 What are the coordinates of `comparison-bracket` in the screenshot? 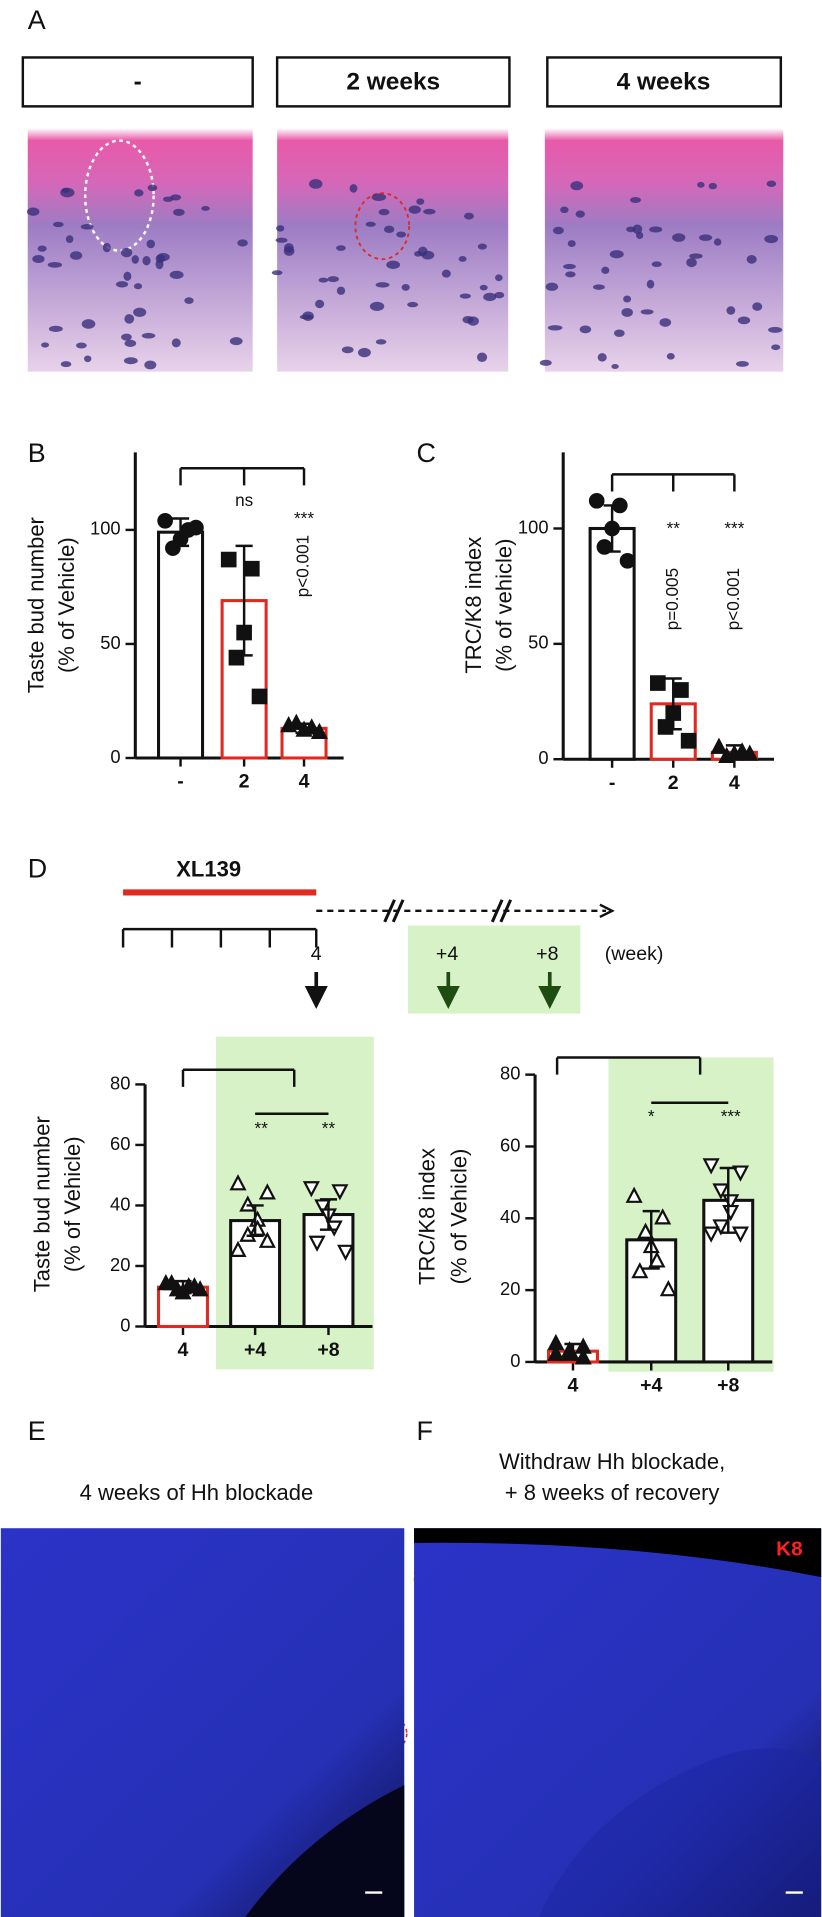 It's located at (238, 1077).